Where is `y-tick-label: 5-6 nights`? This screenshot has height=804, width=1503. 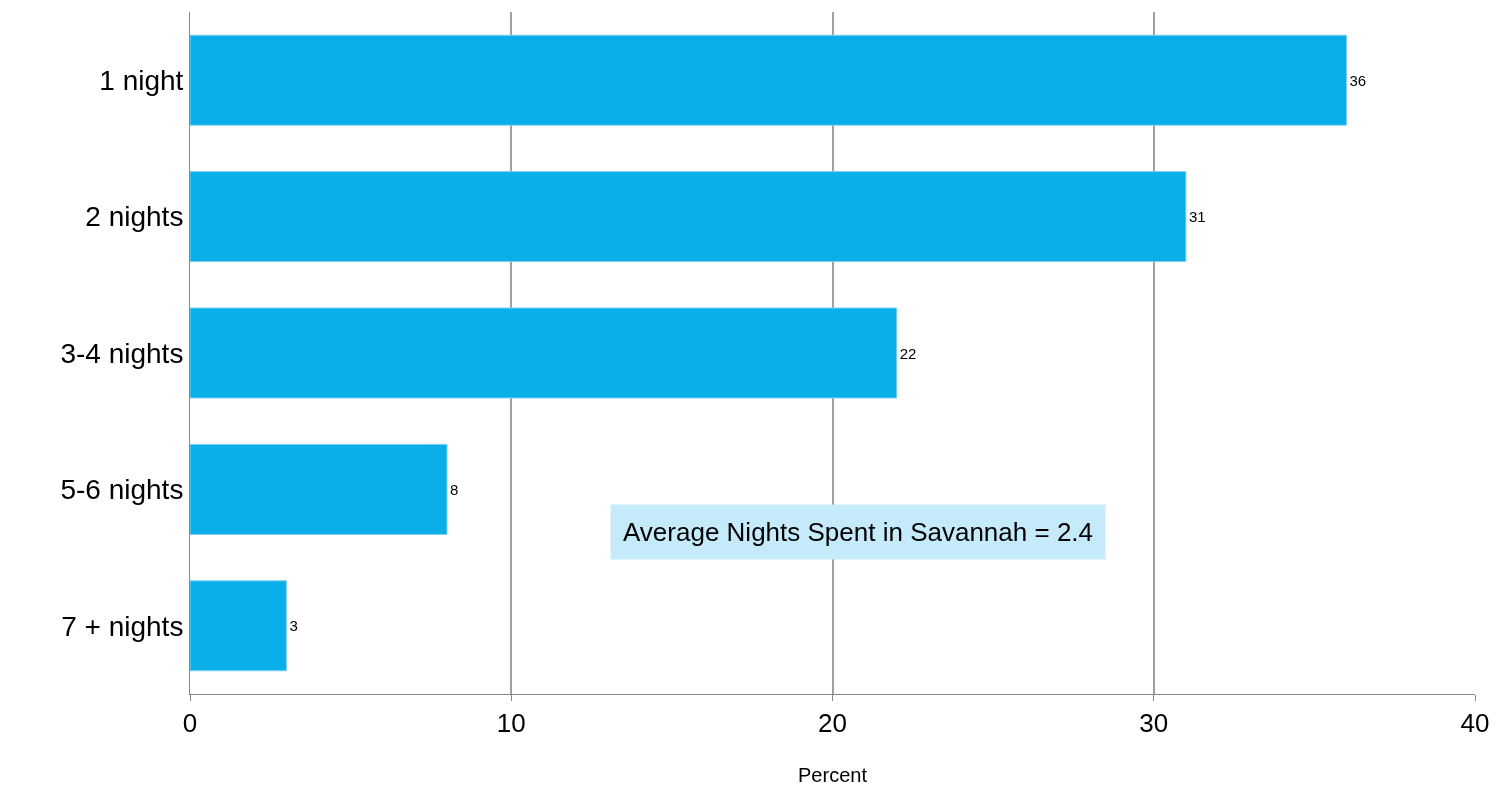 y-tick-label: 5-6 nights is located at coordinates (122, 490).